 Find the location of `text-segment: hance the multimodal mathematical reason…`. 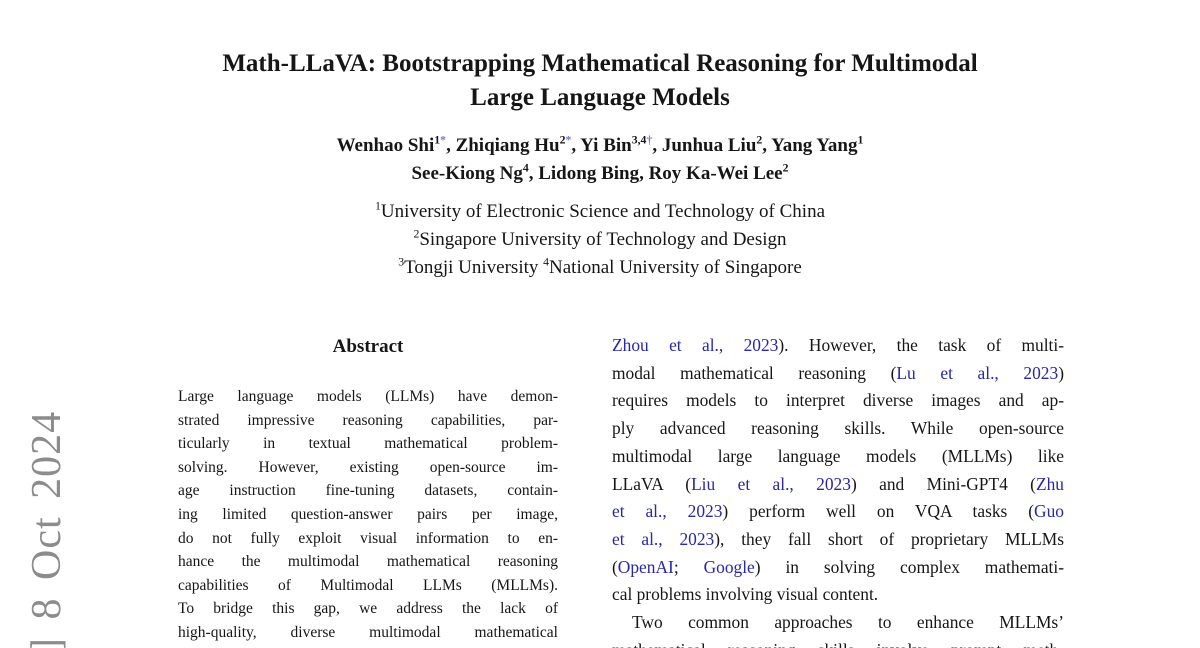

text-segment: hance the multimodal mathematical reason… is located at coordinates (368, 562).